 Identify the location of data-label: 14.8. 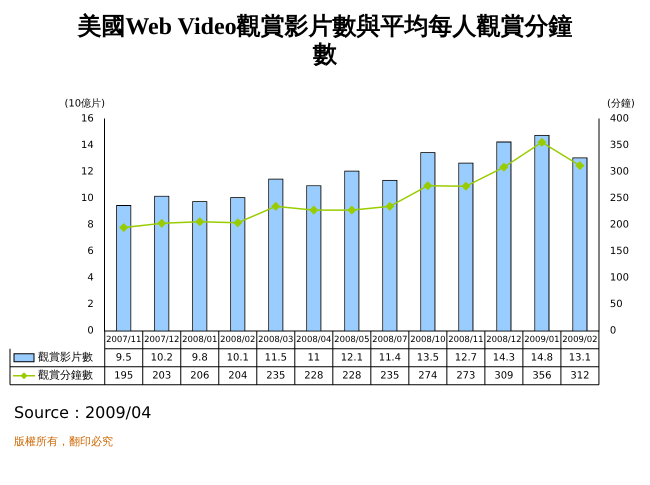
(542, 358).